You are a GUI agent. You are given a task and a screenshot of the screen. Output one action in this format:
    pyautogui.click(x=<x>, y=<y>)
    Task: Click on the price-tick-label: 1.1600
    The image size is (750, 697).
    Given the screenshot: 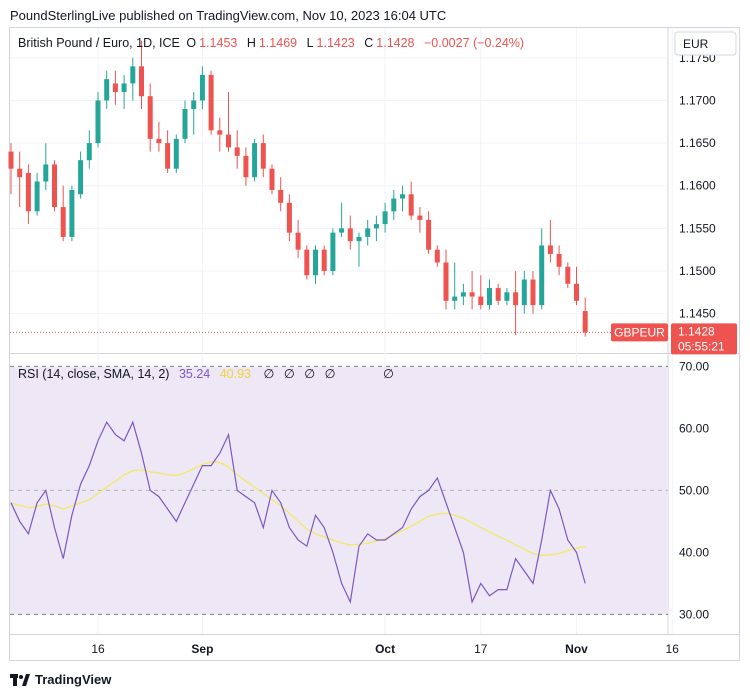 What is the action you would take?
    pyautogui.click(x=697, y=186)
    